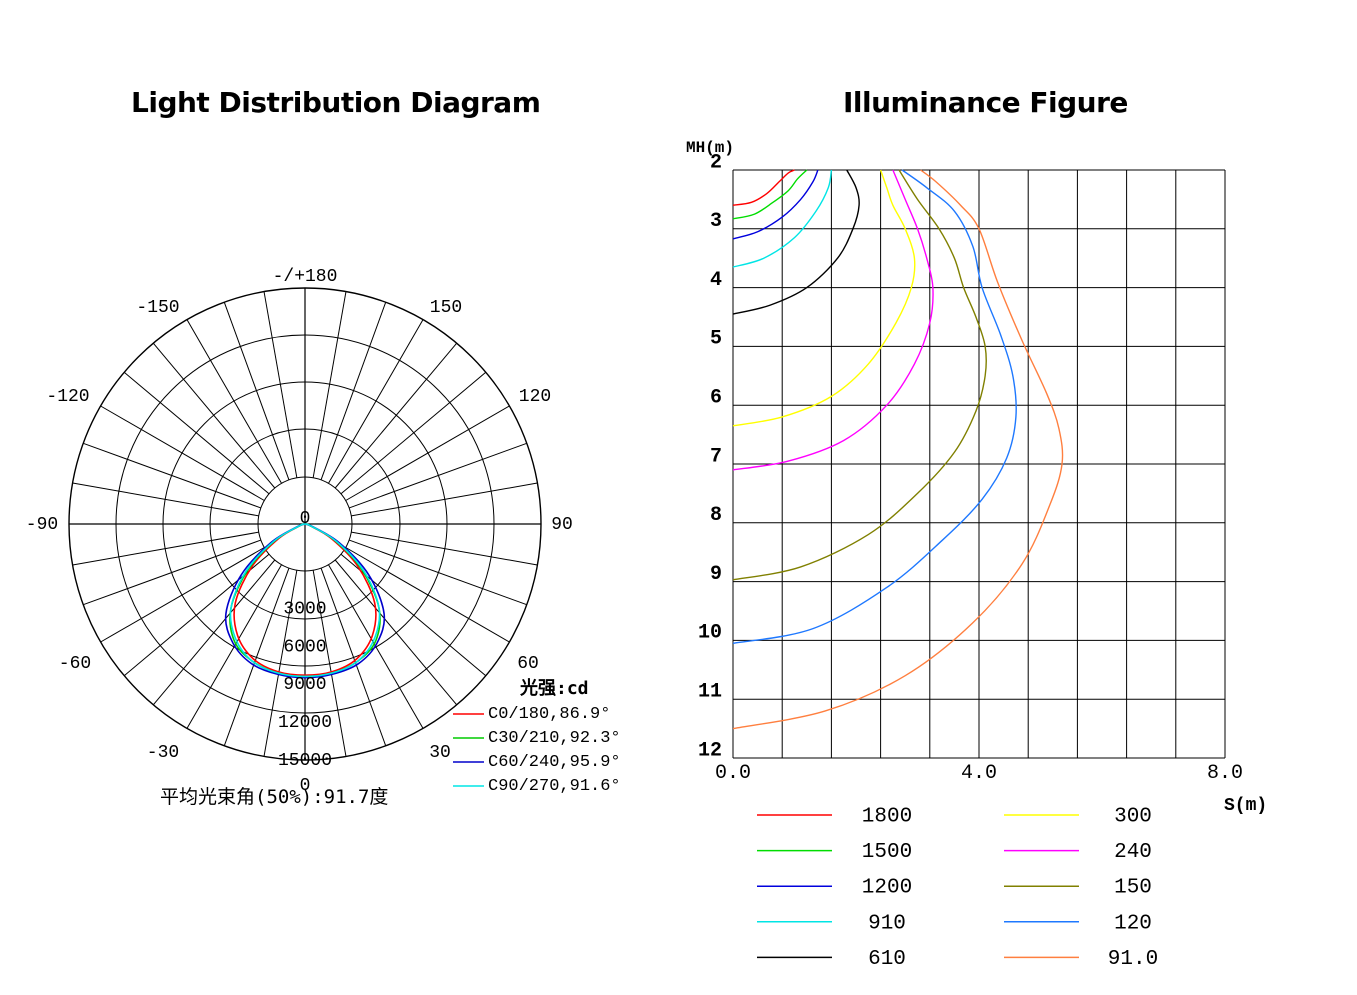 This screenshot has width=1357, height=995. What do you see at coordinates (304, 610) in the screenshot?
I see `polar-radial-label: 3000` at bounding box center [304, 610].